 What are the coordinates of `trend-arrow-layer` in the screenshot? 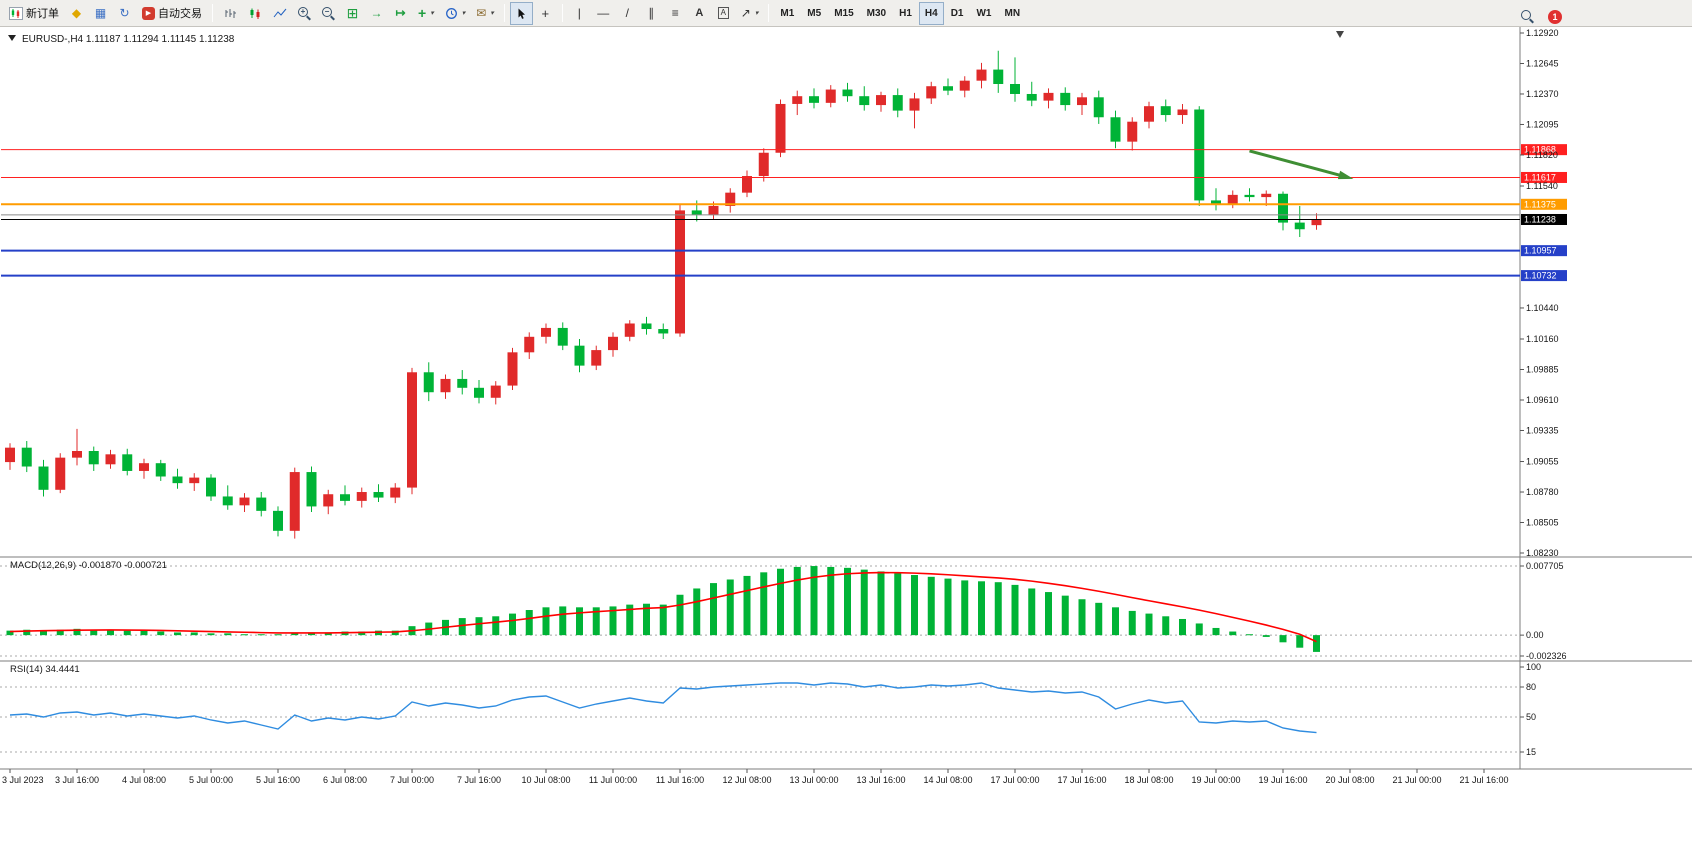 It's located at (1301, 164).